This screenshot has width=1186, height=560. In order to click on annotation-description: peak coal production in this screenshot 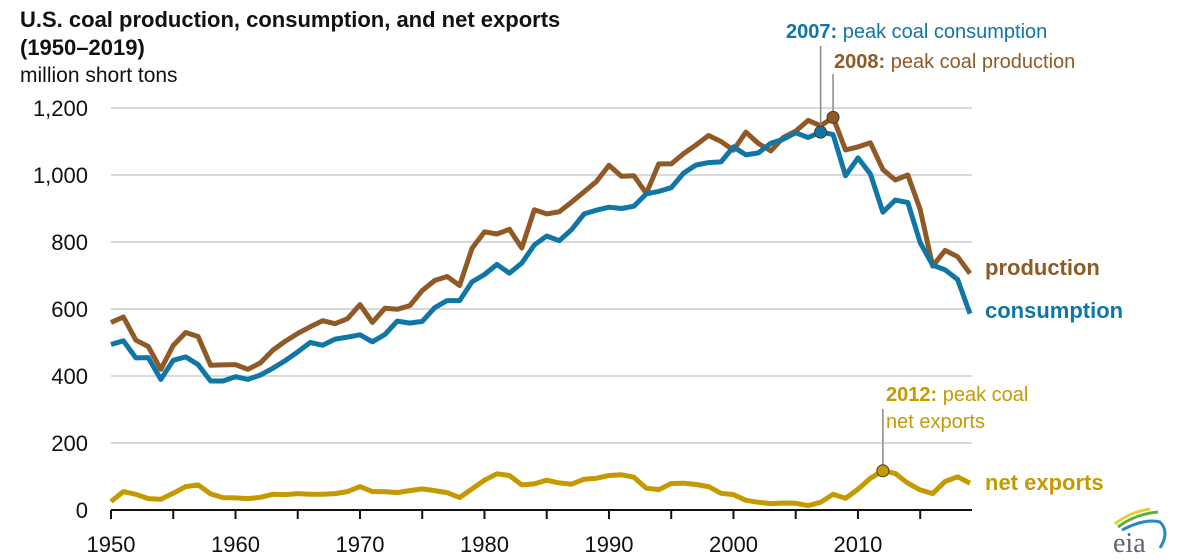, I will do `click(980, 62)`.